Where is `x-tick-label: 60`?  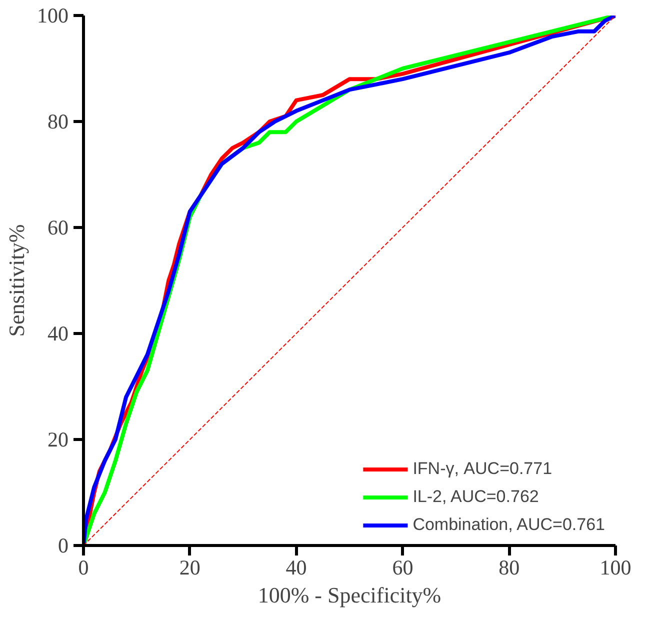 x-tick-label: 60 is located at coordinates (403, 568).